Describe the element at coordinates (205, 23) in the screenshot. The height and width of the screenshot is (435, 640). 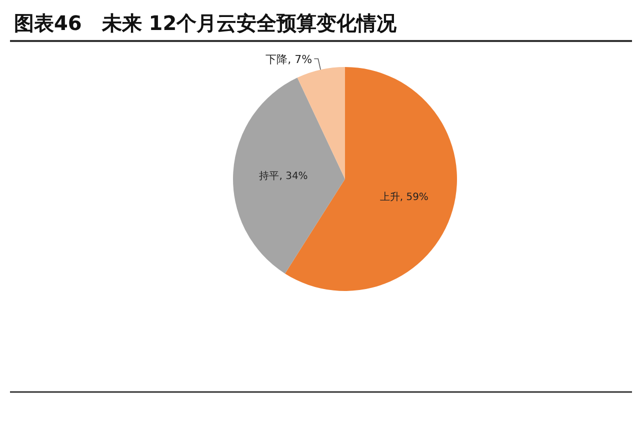
I see `title: 图表46 未来 12个月云安全预算变化情况` at that location.